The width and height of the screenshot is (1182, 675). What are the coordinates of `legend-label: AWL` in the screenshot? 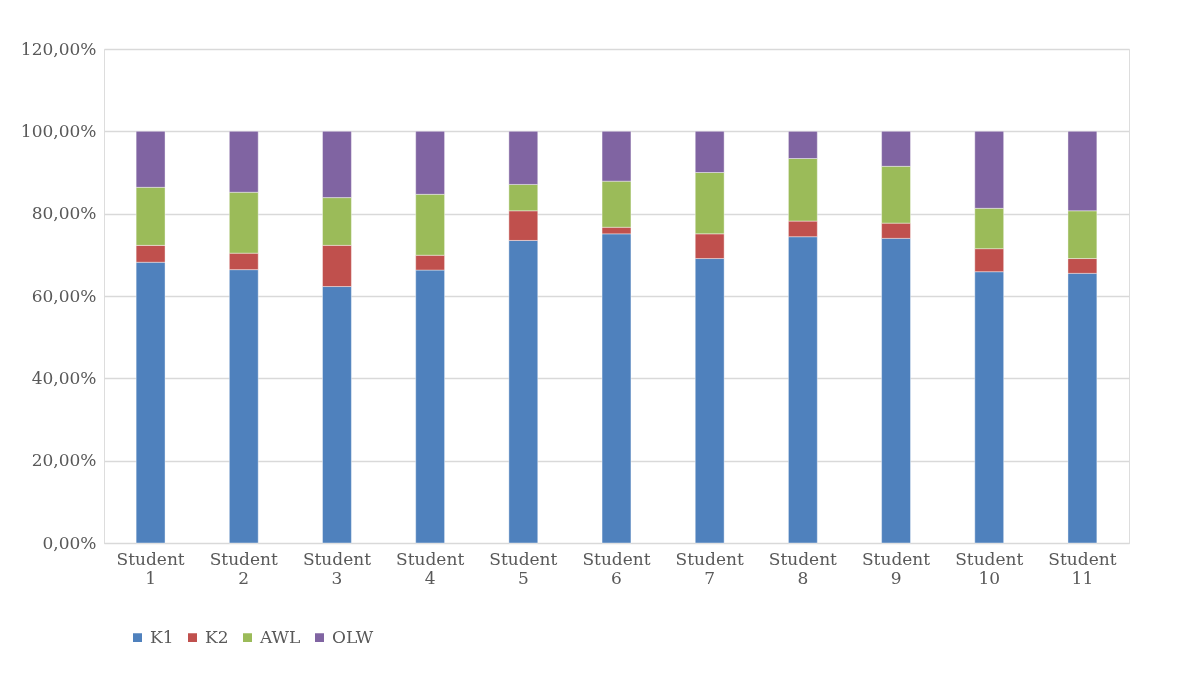 It's located at (280, 636).